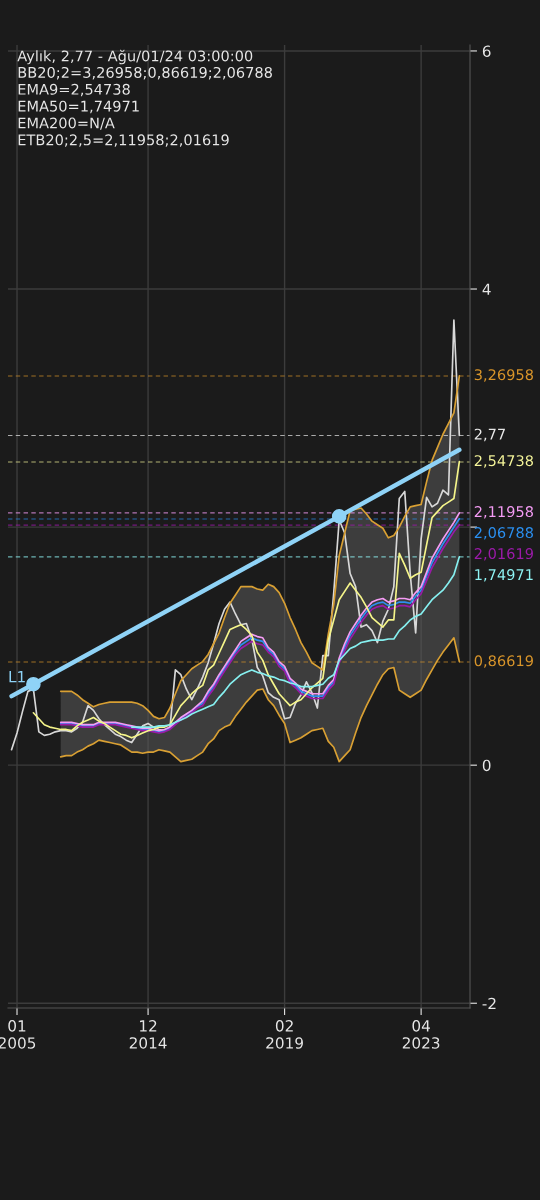  Describe the element at coordinates (503, 533) in the screenshot. I see `ref-line-label: 2,06788` at that location.